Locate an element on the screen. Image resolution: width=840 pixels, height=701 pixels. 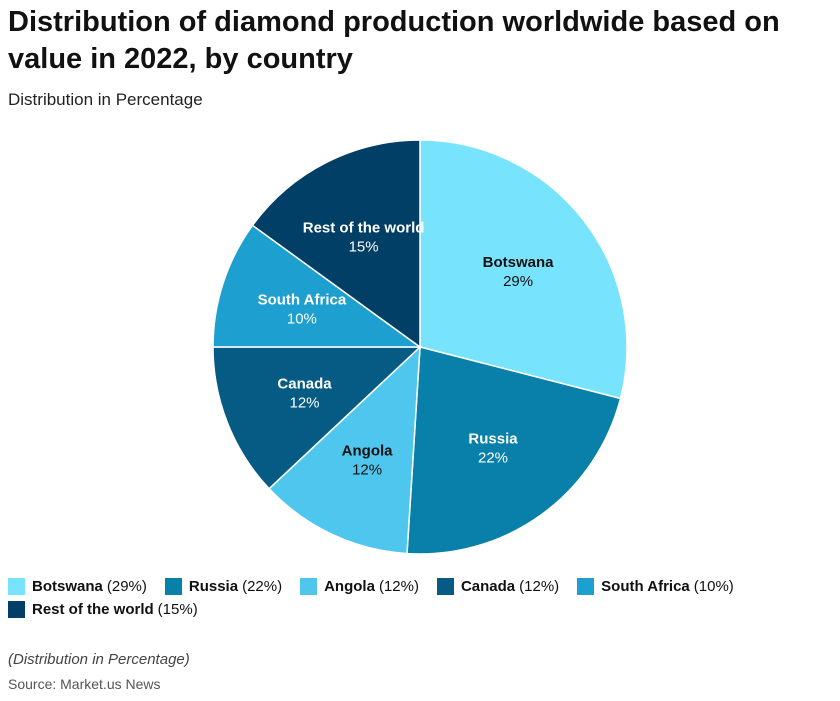
legend-label: Botswana is located at coordinates (67, 586).